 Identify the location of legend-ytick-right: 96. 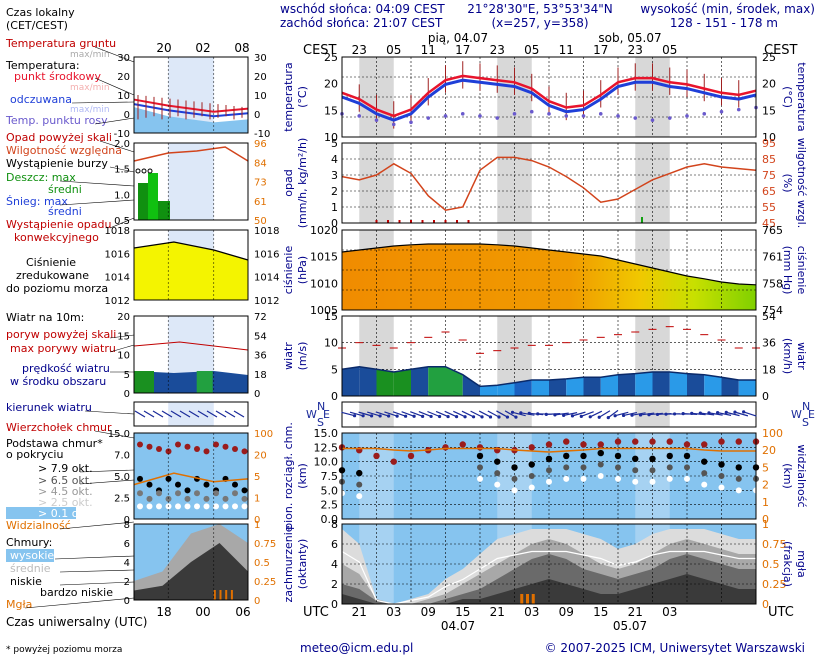
(260, 144).